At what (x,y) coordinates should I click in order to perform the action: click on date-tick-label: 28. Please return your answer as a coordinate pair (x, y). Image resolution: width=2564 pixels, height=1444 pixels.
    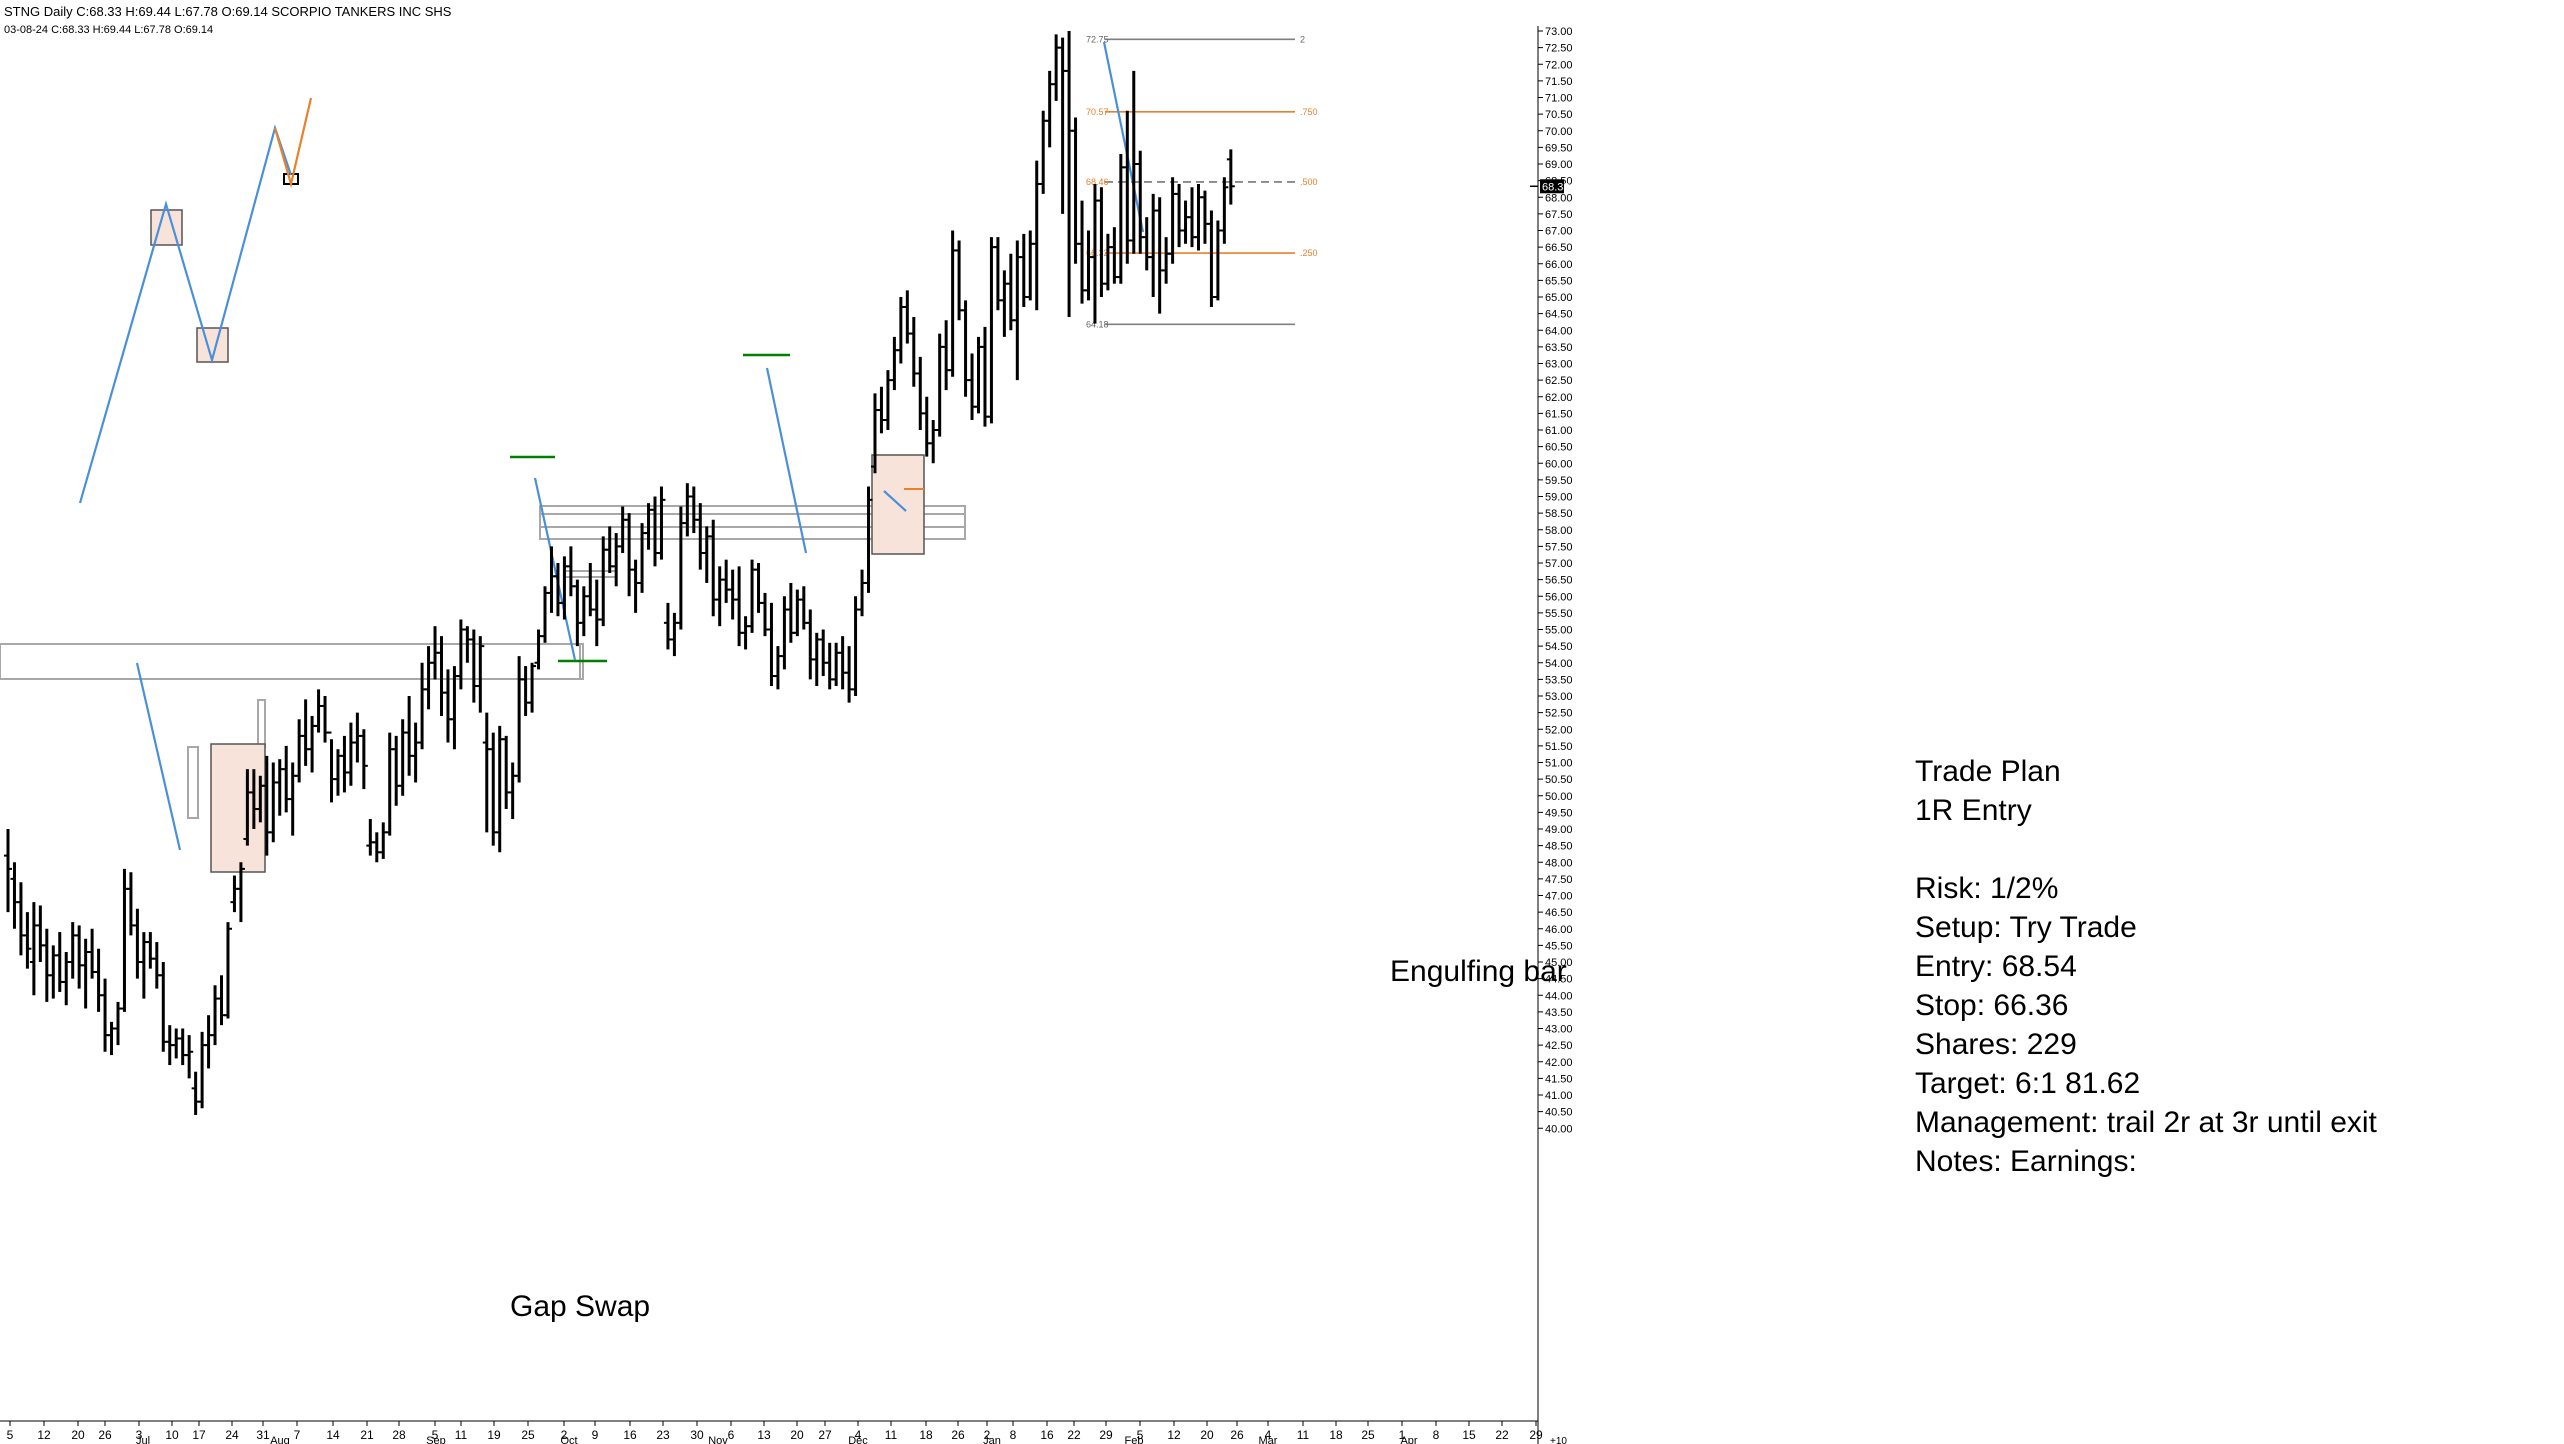
    Looking at the image, I should click on (399, 1435).